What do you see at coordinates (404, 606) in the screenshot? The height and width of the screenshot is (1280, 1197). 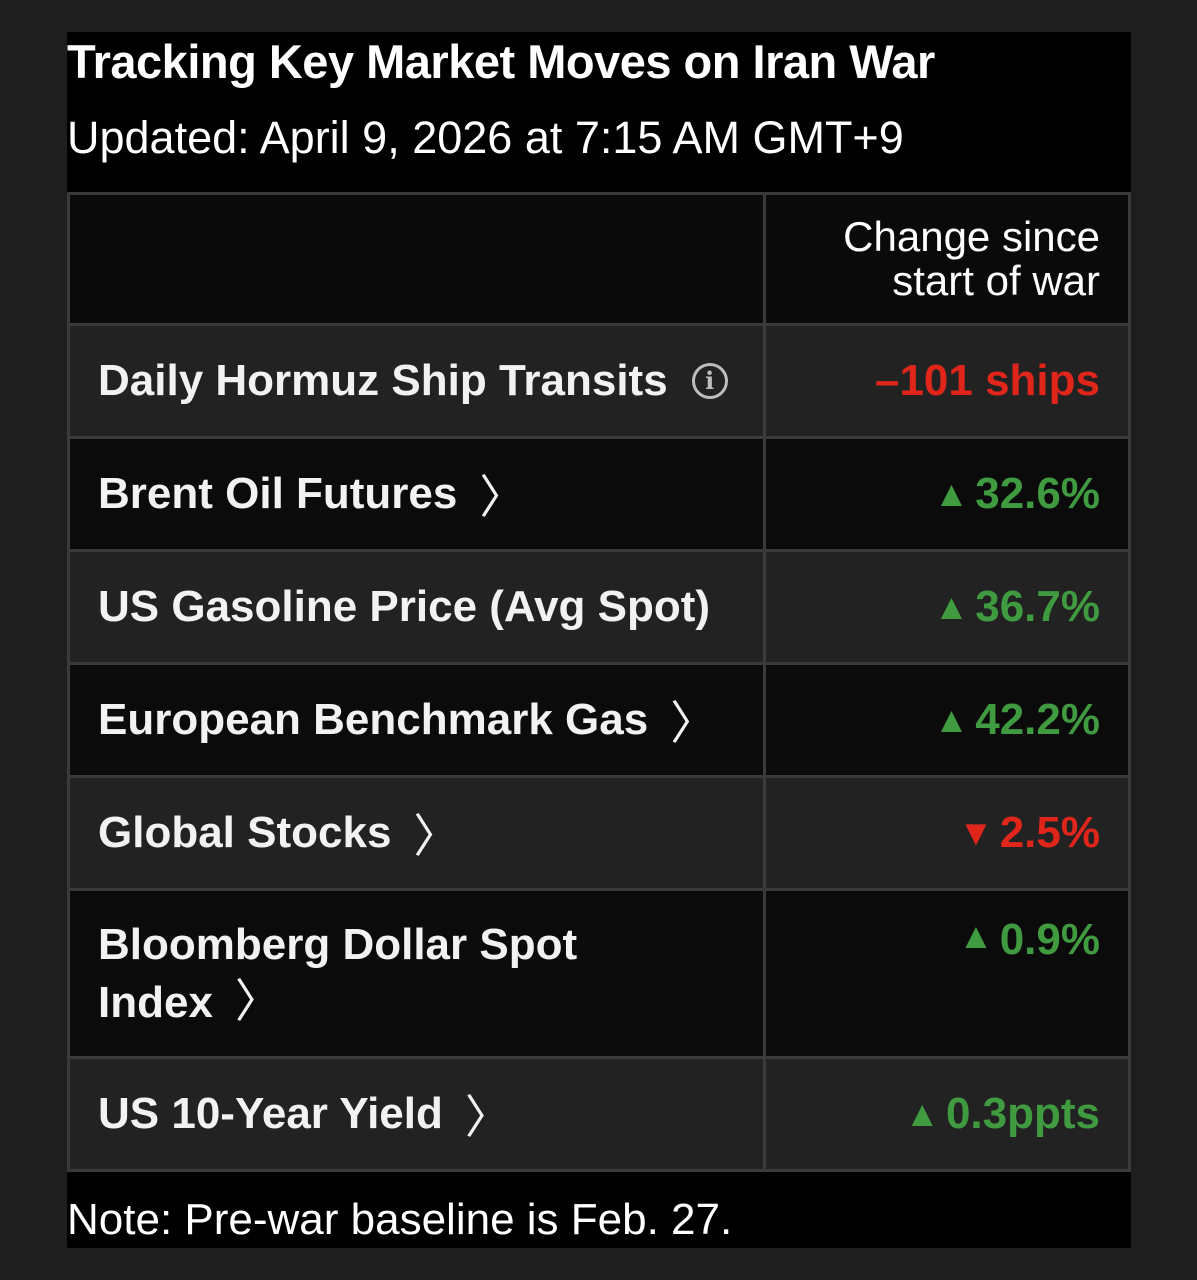 I see `row-label: US Gasoline Price (Avg Spot)` at bounding box center [404, 606].